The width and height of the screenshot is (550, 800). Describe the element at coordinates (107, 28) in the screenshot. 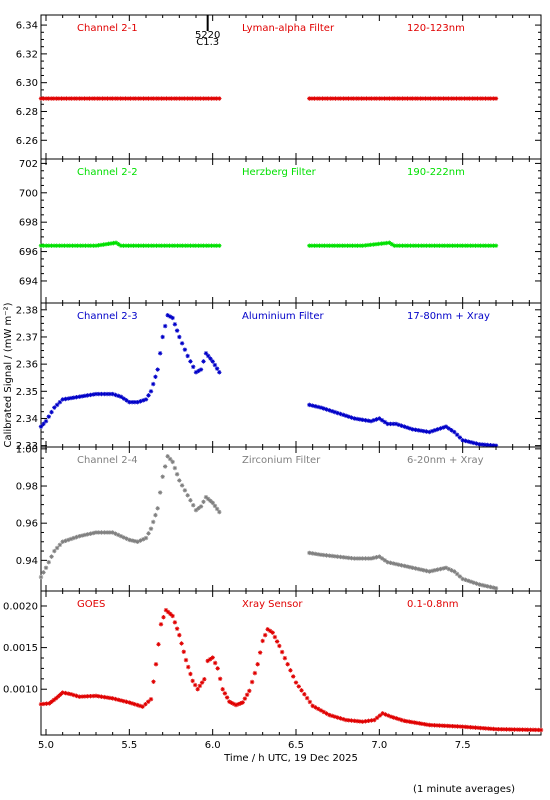

I see `panel-label-ch21-0: Channel 2-1` at that location.